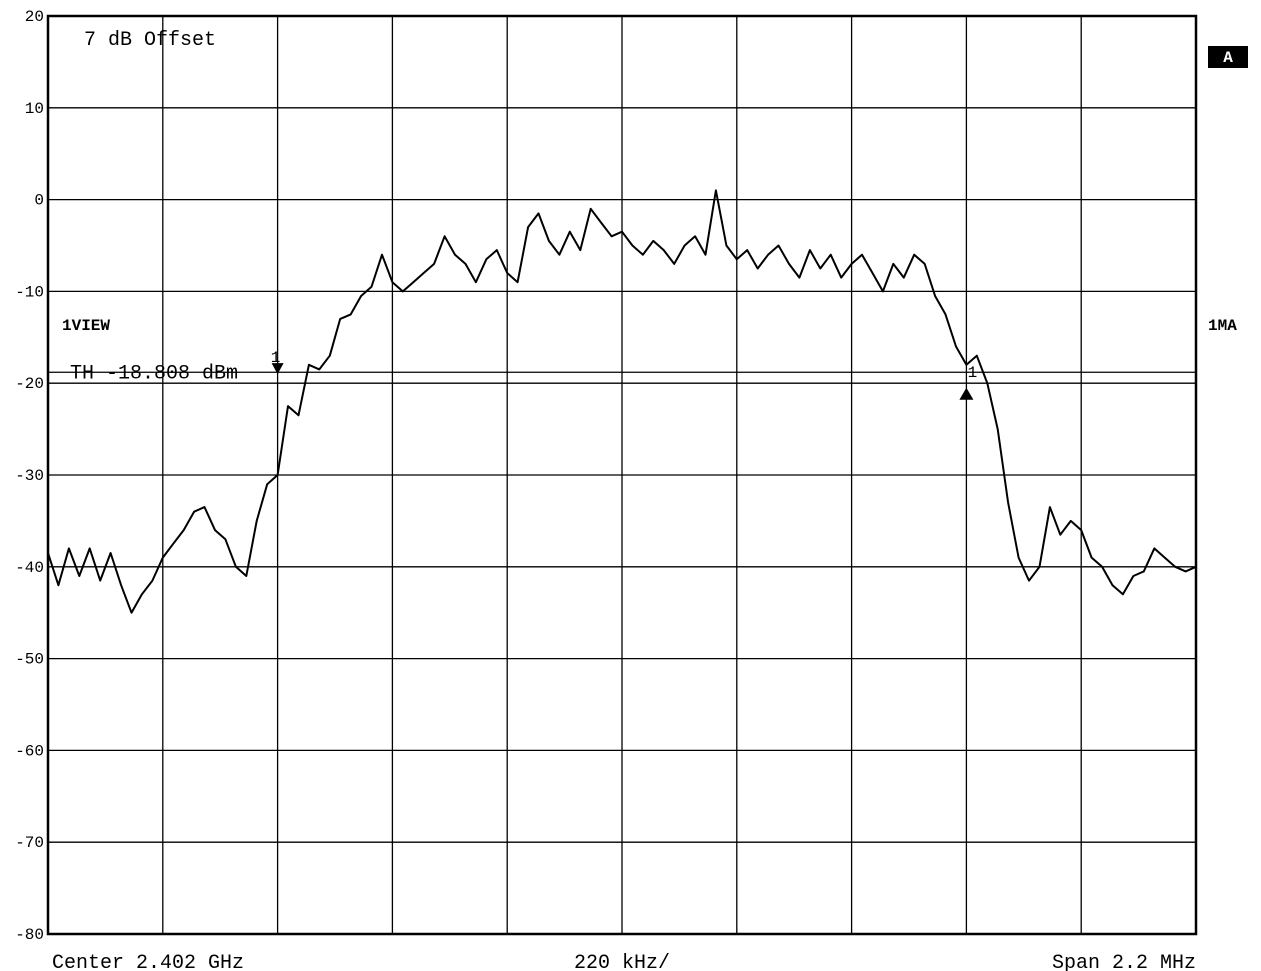  What do you see at coordinates (29, 660) in the screenshot?
I see `y-tick-label: -50` at bounding box center [29, 660].